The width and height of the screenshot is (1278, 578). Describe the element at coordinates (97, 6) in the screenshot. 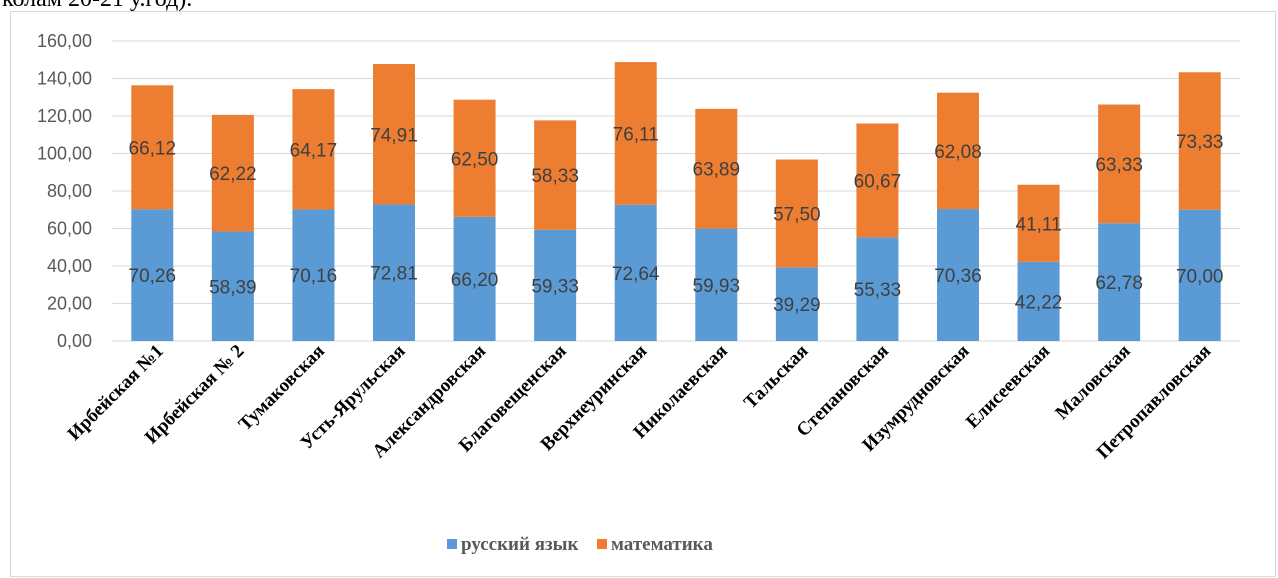

I see `document-fragment-text: колам 20-21 у.год).` at that location.